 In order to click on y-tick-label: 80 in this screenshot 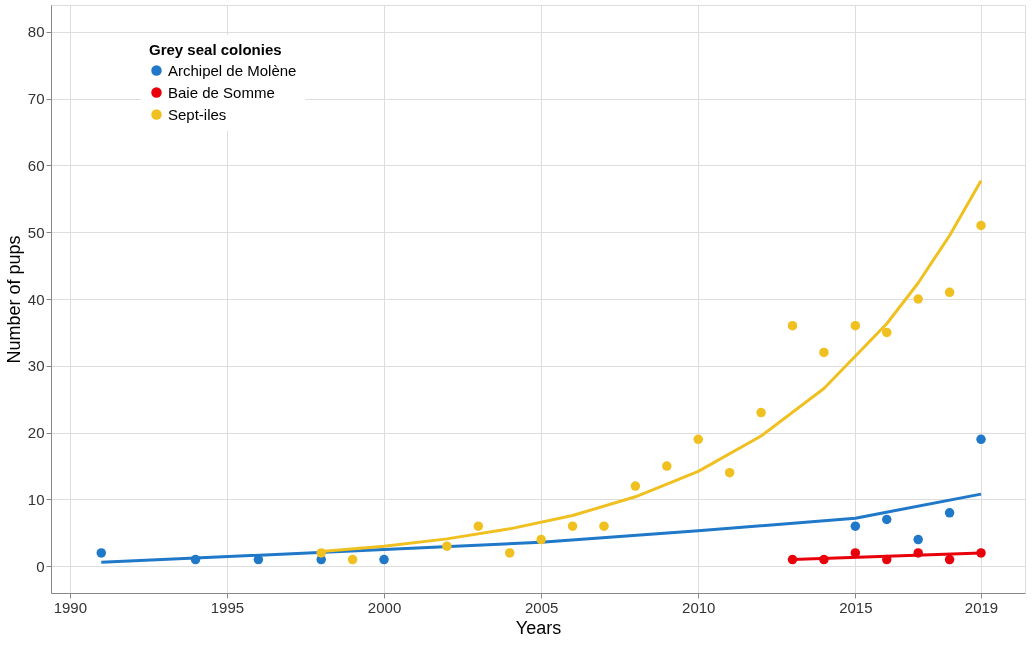, I will do `click(36, 32)`.